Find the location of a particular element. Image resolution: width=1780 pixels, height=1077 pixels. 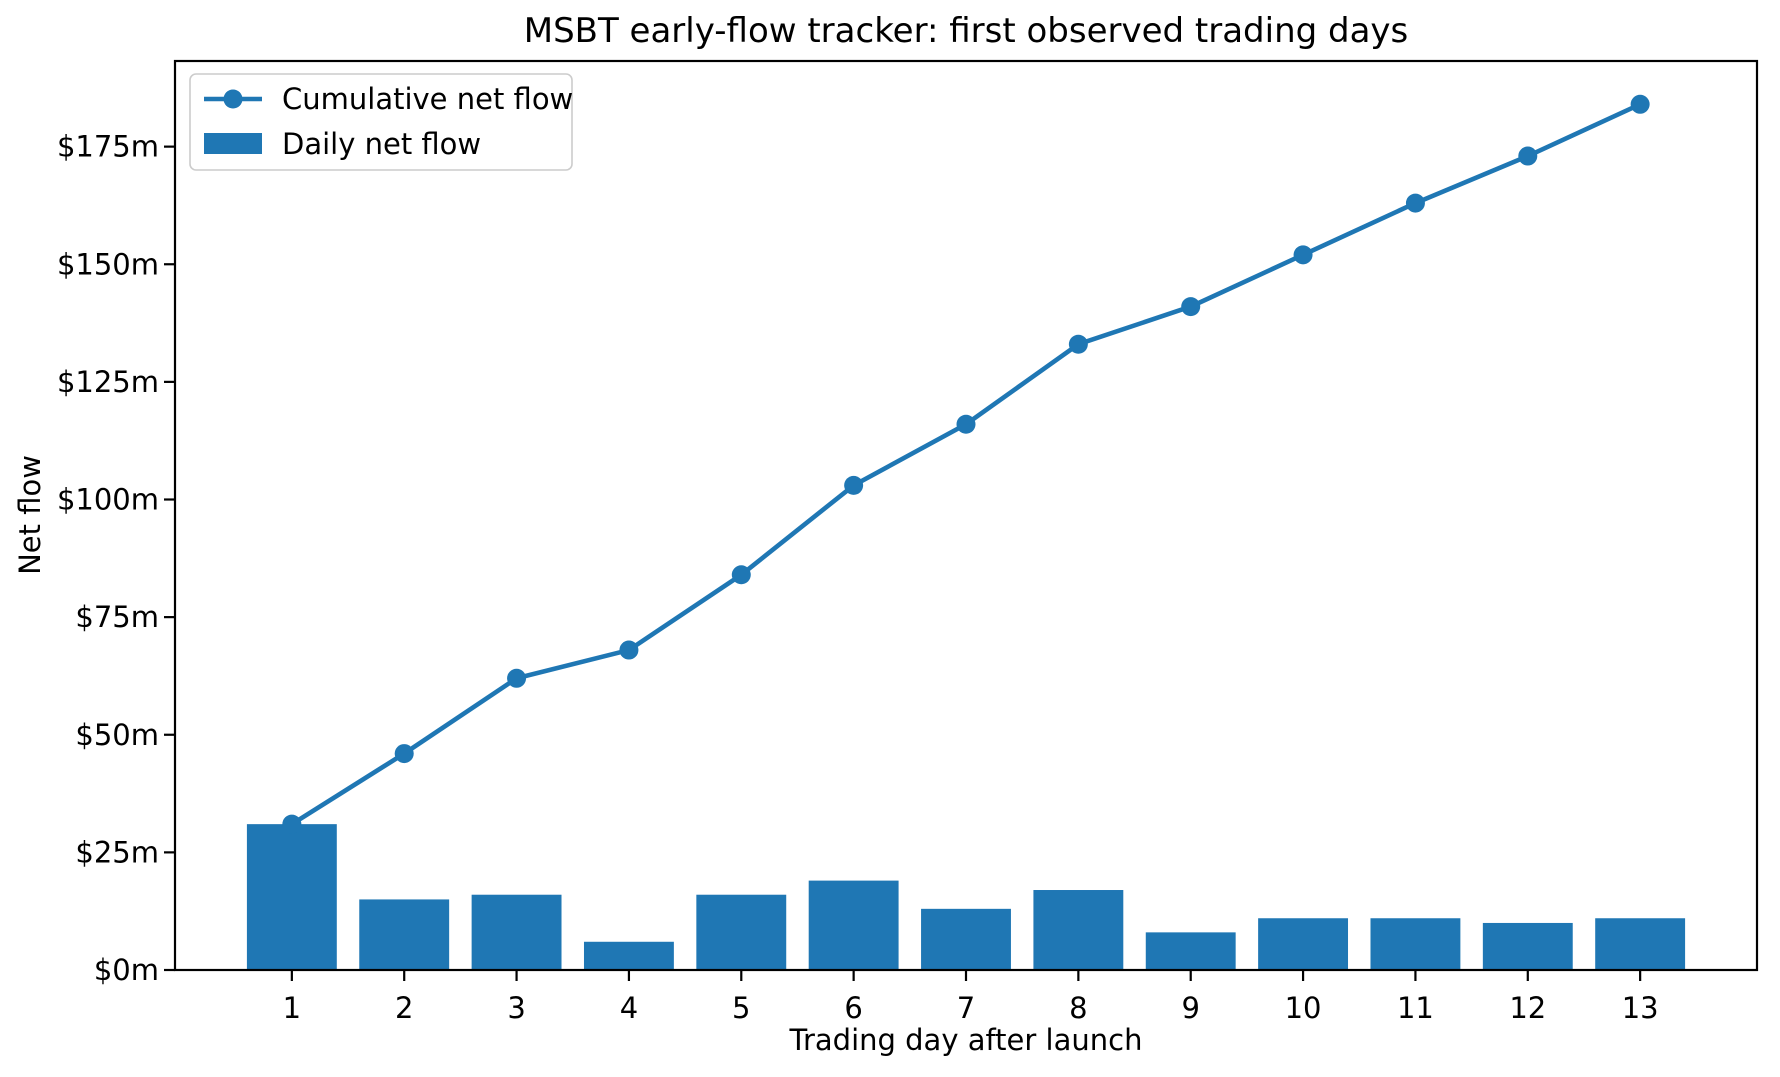

x-tick-label: 7 is located at coordinates (966, 1008).